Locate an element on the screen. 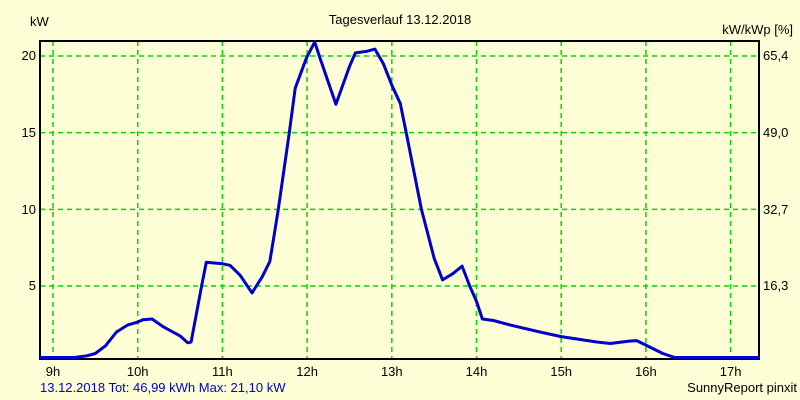  y-axis-right-unit-label: kW/kWp [%] is located at coordinates (757, 29).